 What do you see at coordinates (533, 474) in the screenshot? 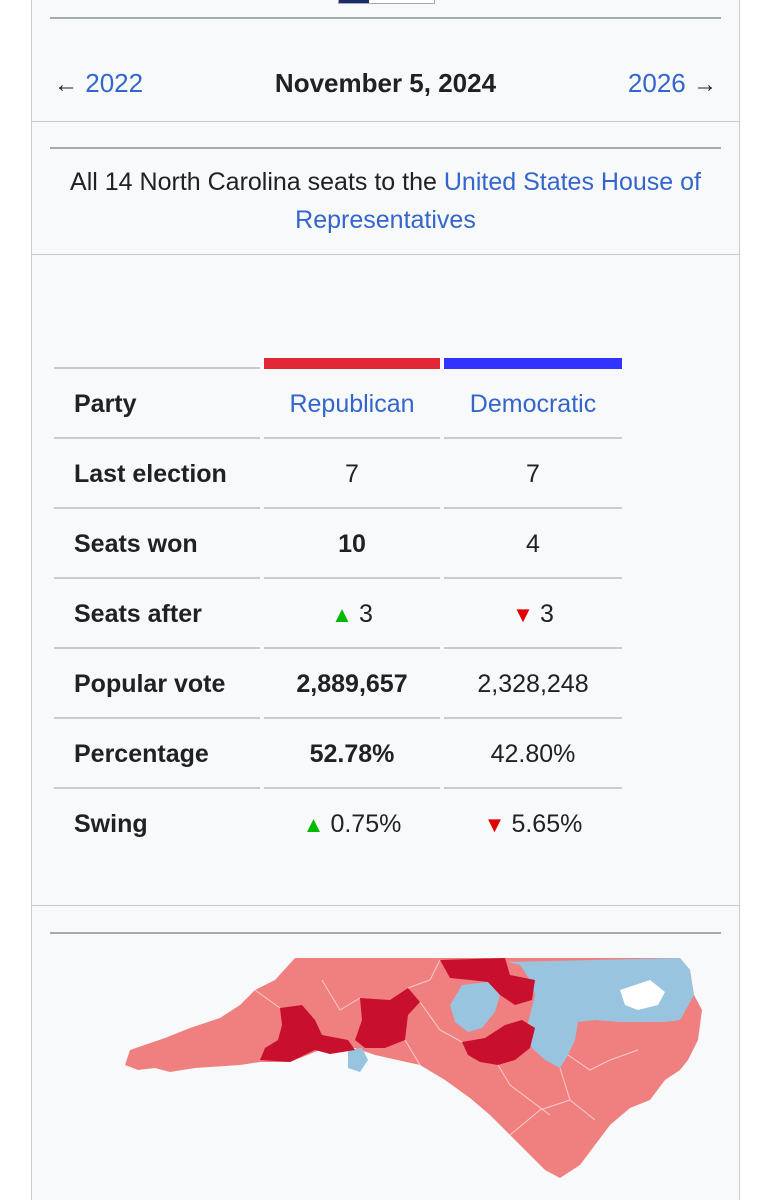
I see `democratic-value: 7` at bounding box center [533, 474].